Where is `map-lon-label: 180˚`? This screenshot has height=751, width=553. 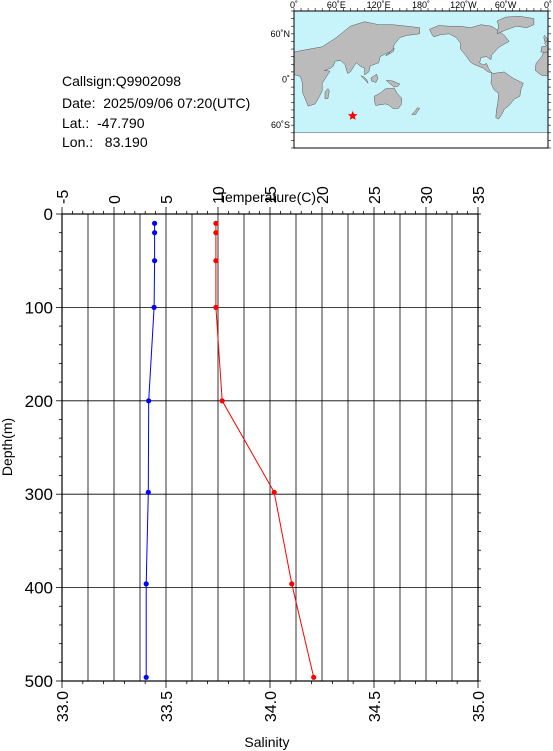 map-lon-label: 180˚ is located at coordinates (421, 5).